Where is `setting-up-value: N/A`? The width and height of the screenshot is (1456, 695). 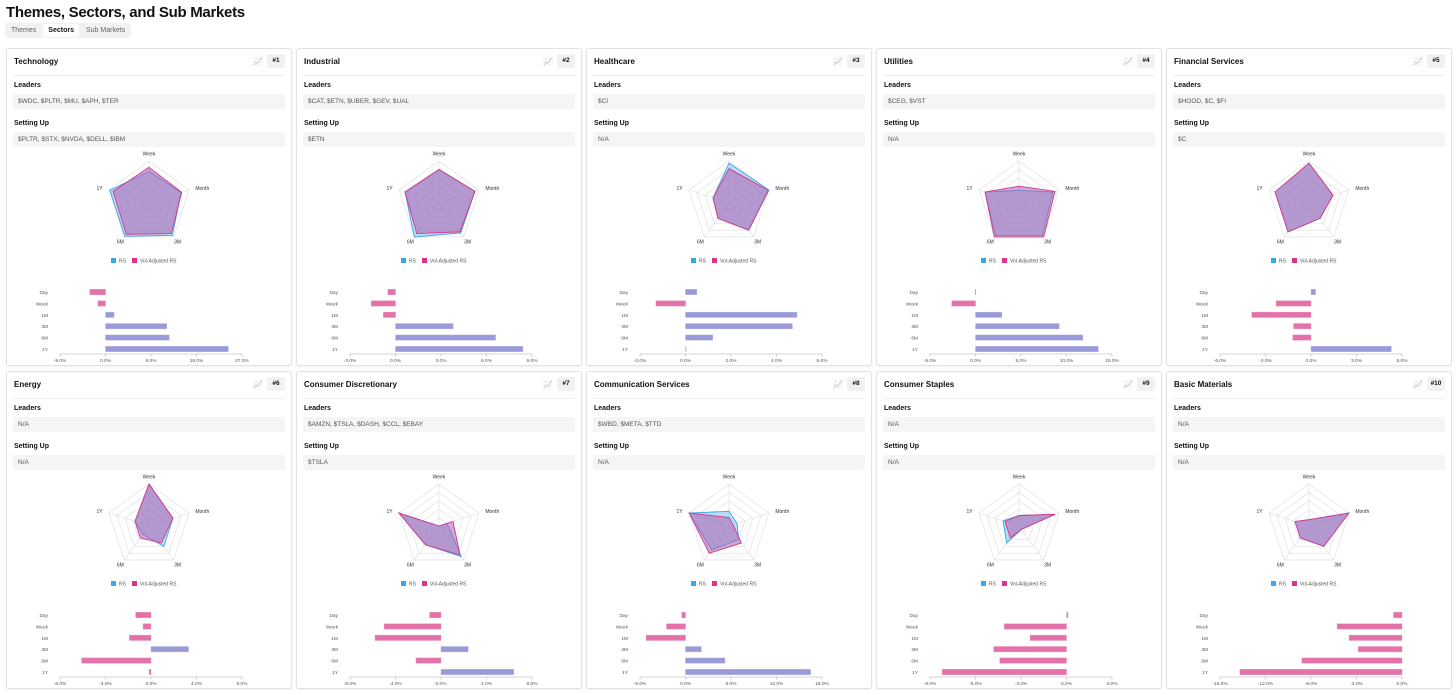
setting-up-value: N/A is located at coordinates (729, 462).